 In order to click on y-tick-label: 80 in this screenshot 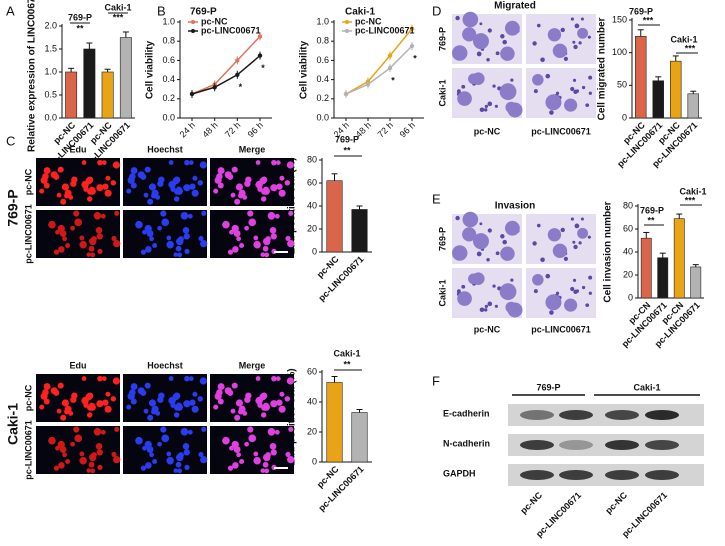, I will do `click(628, 205)`.